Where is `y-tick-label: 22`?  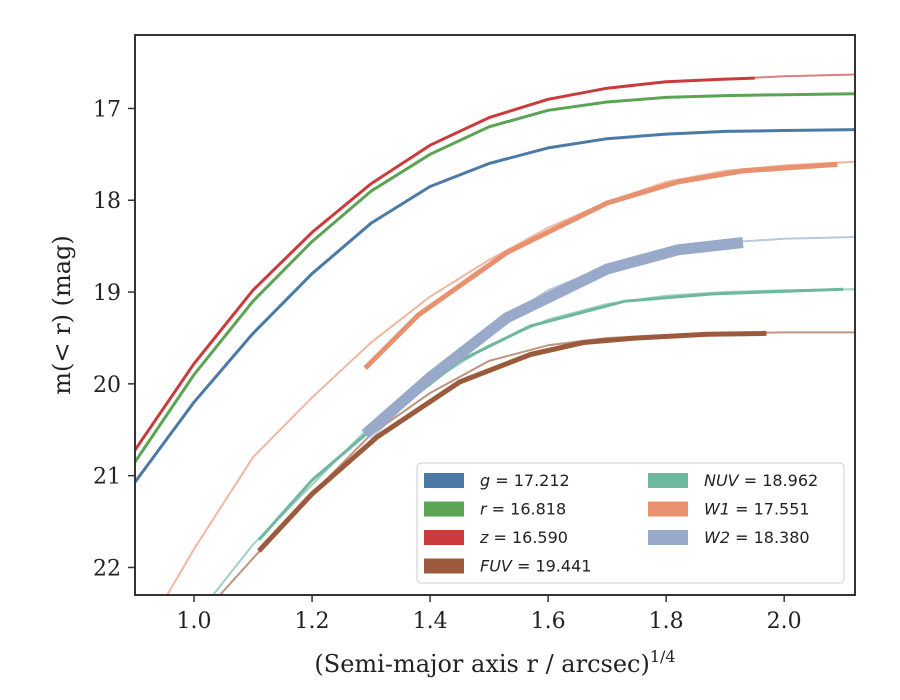
y-tick-label: 22 is located at coordinates (107, 568).